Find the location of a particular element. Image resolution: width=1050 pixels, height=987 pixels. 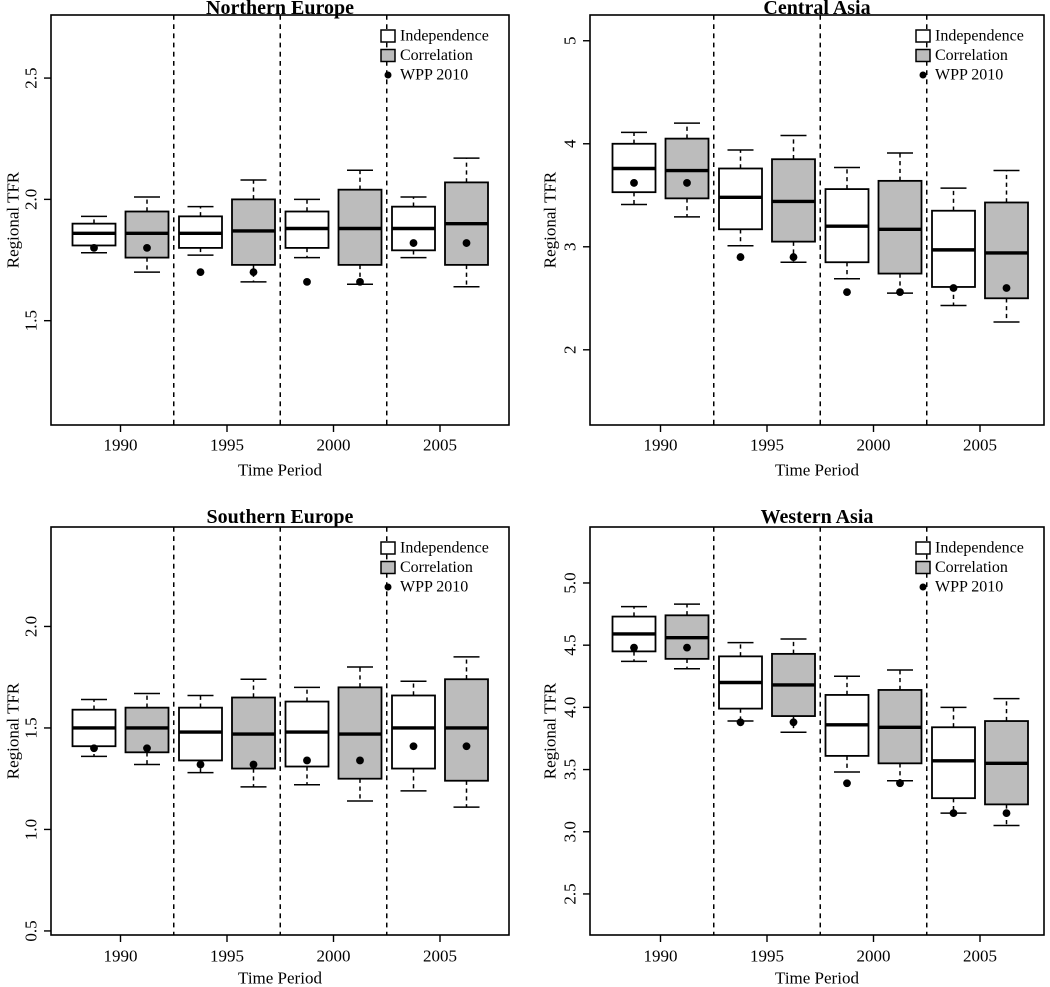

y-tick-label: 4.5 is located at coordinates (570, 645).